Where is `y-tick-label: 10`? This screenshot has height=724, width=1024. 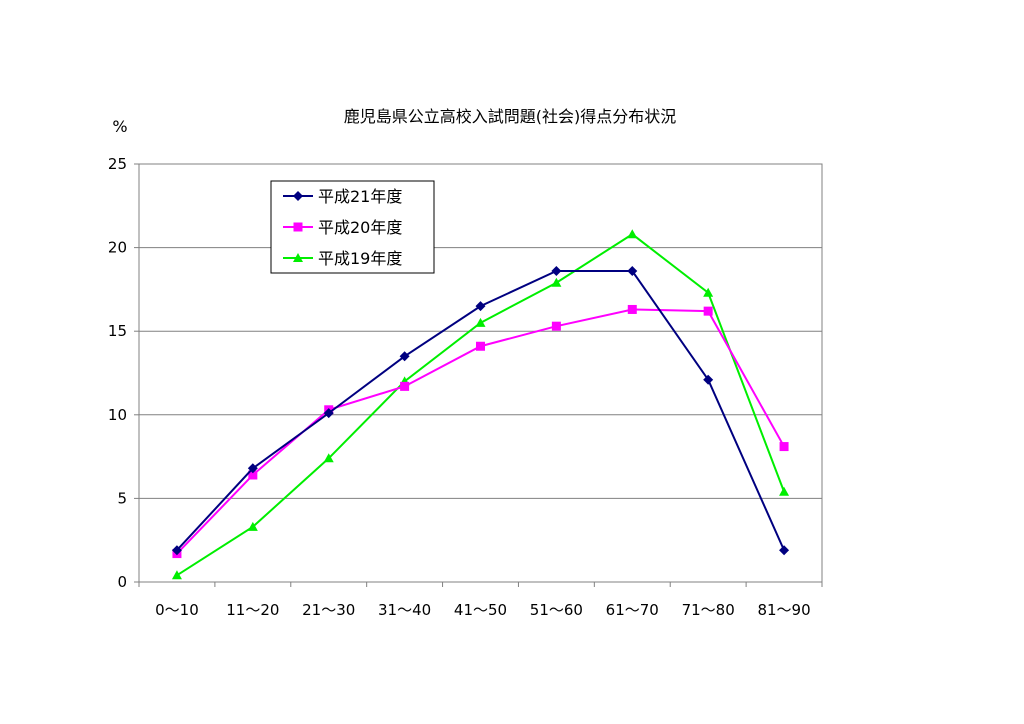
y-tick-label: 10 is located at coordinates (117, 415).